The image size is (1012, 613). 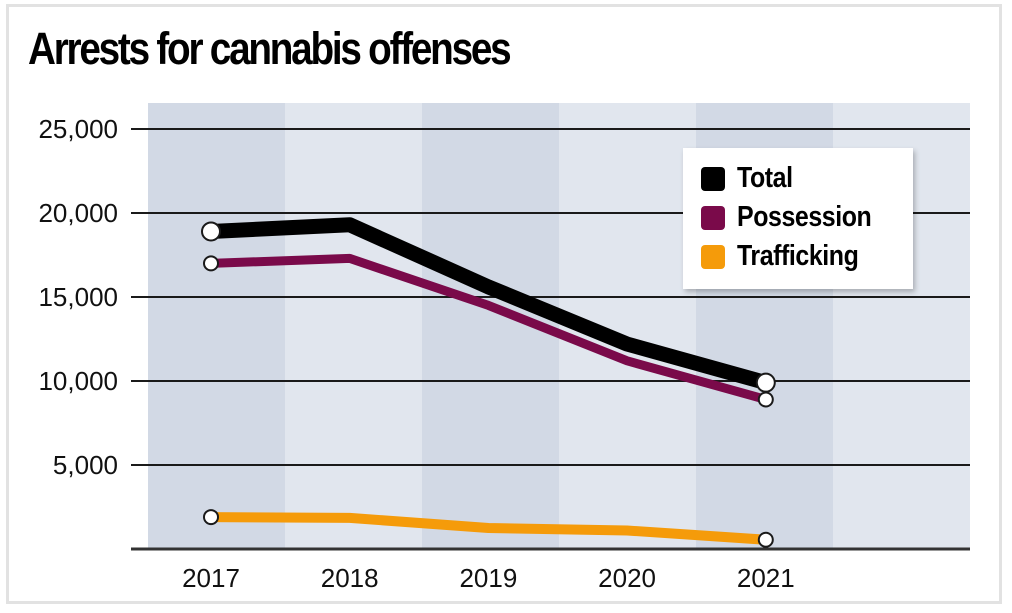 What do you see at coordinates (489, 328) in the screenshot?
I see `series-line-possession` at bounding box center [489, 328].